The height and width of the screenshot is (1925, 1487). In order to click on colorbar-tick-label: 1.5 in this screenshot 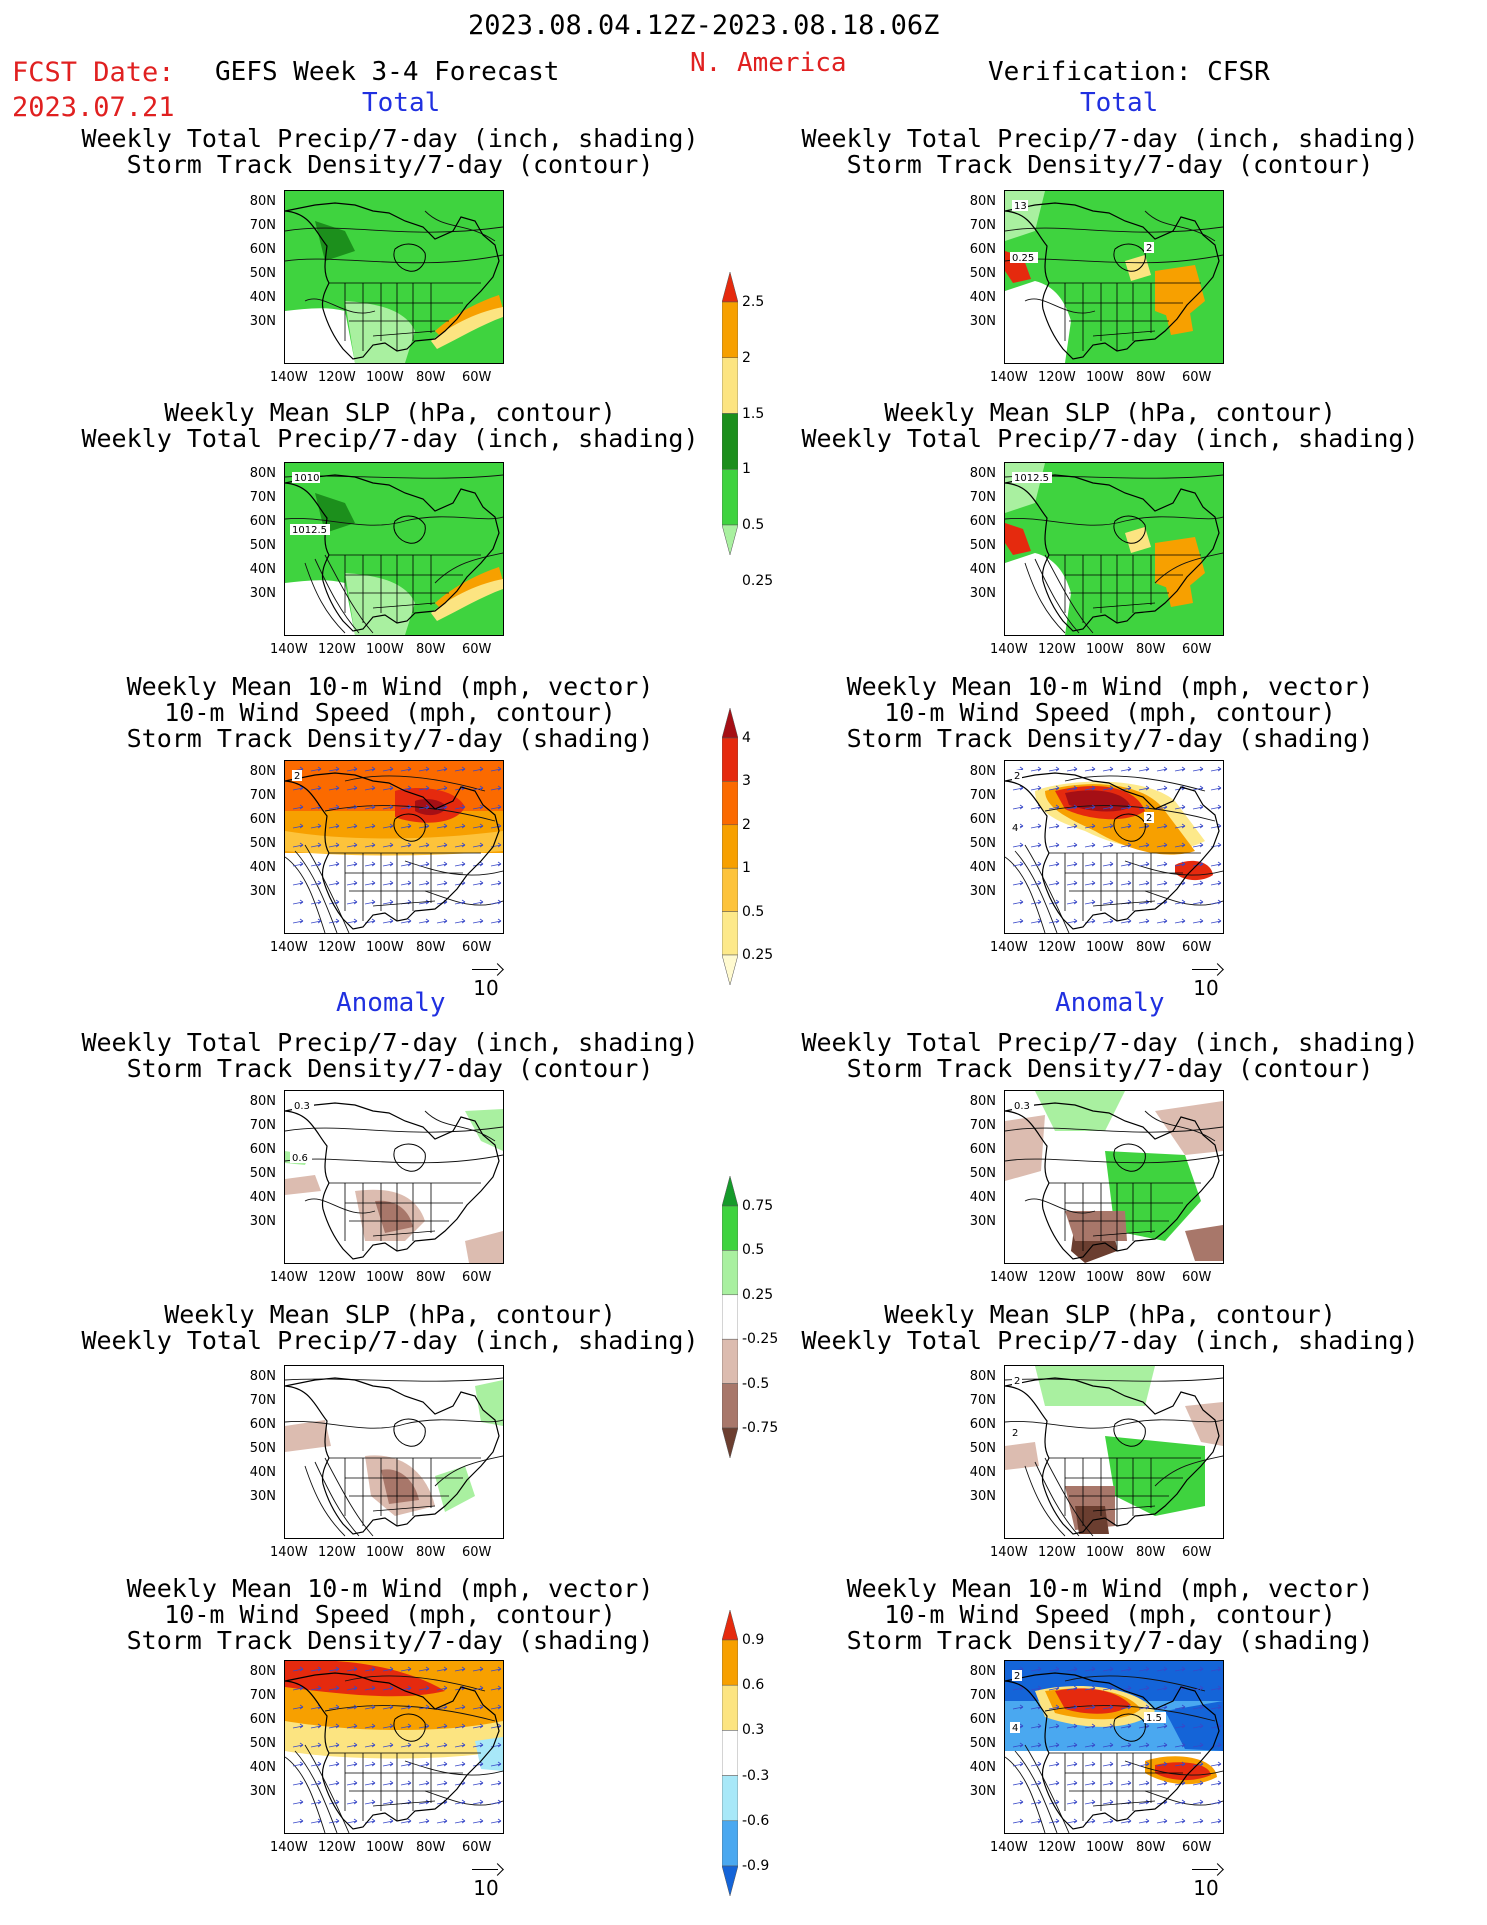, I will do `click(753, 413)`.